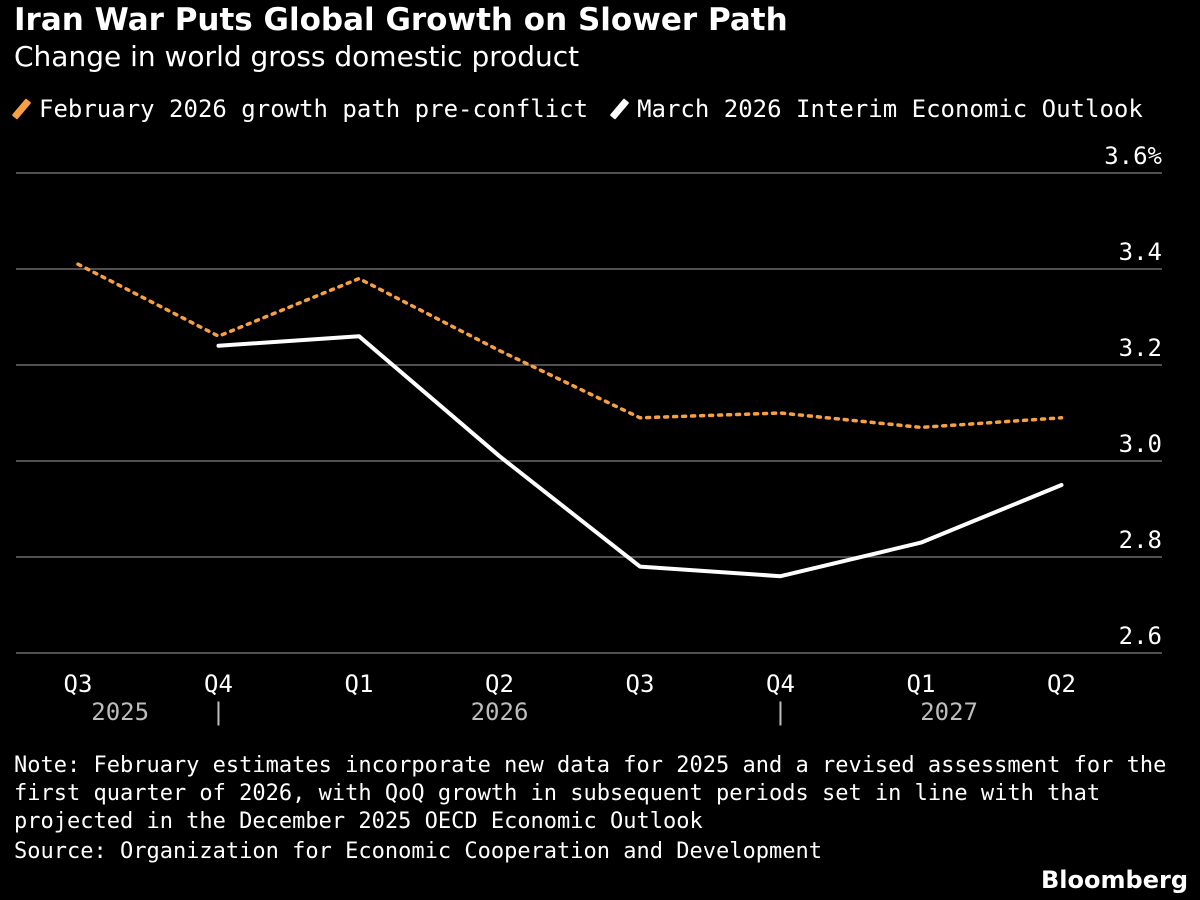 Image resolution: width=1200 pixels, height=900 pixels. Describe the element at coordinates (21, 109) in the screenshot. I see `legend-swatch-february` at that location.